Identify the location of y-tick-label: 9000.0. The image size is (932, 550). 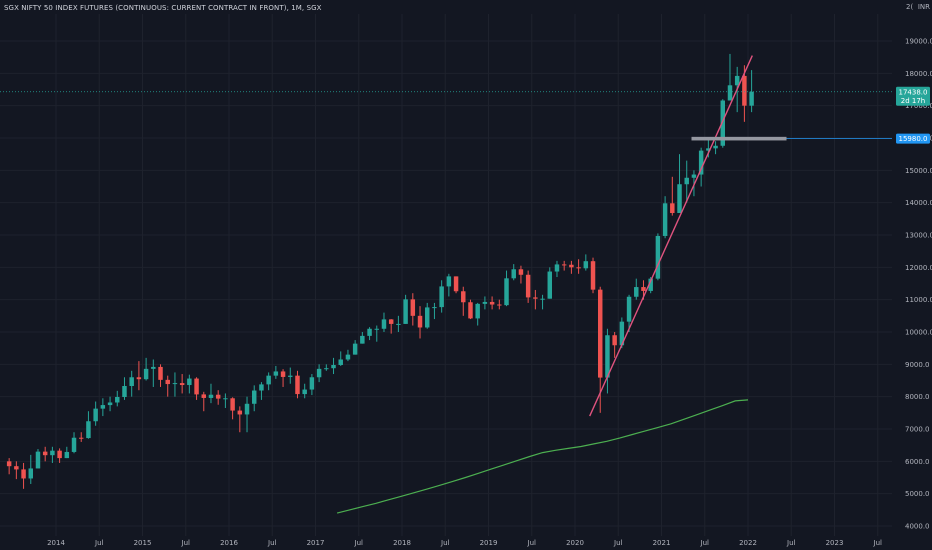
(917, 365).